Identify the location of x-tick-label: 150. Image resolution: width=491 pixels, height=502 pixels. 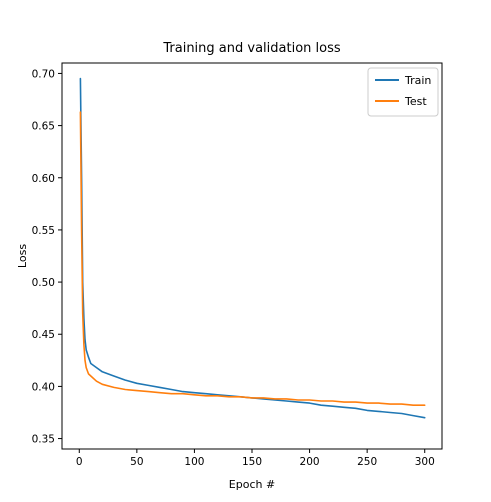
(252, 462).